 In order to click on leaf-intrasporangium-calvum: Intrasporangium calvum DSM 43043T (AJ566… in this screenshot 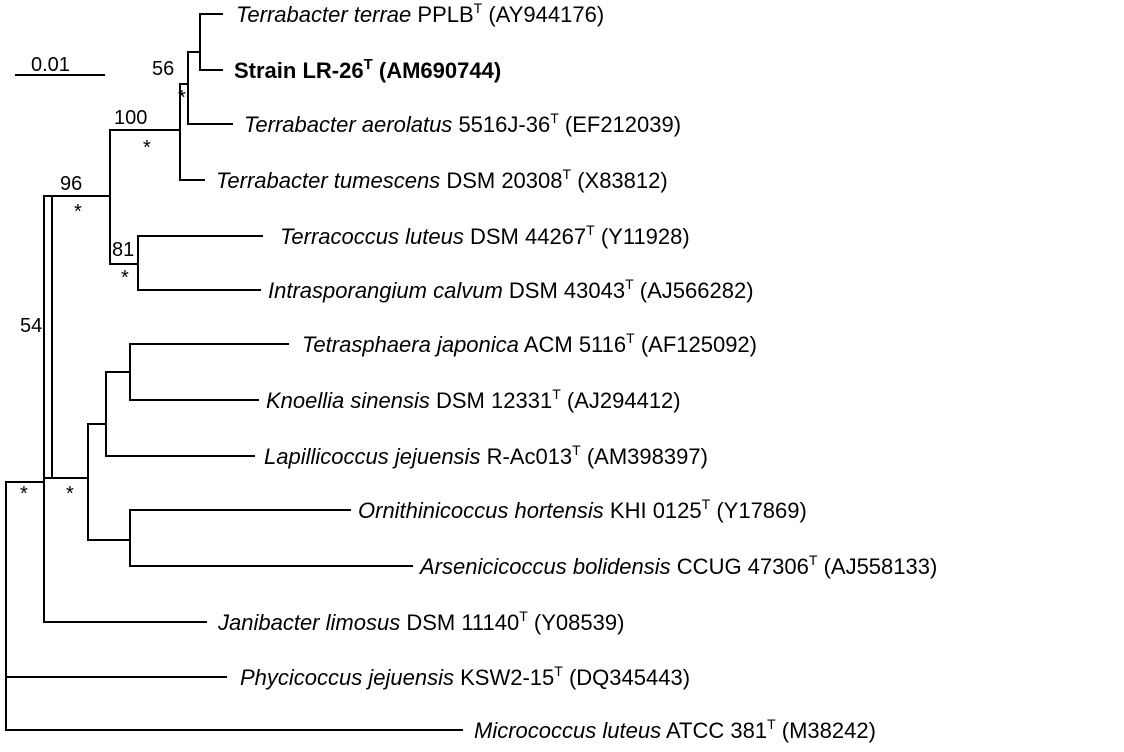, I will do `click(511, 289)`.